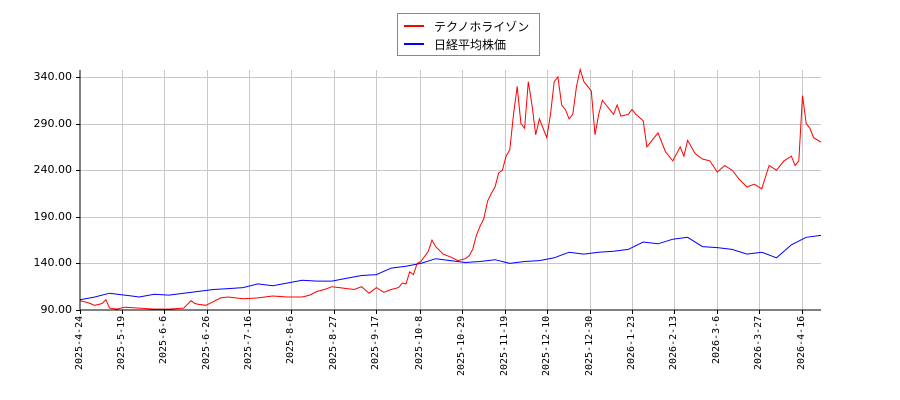  What do you see at coordinates (470, 44) in the screenshot?
I see `legend-label: 日経平均株価` at bounding box center [470, 44].